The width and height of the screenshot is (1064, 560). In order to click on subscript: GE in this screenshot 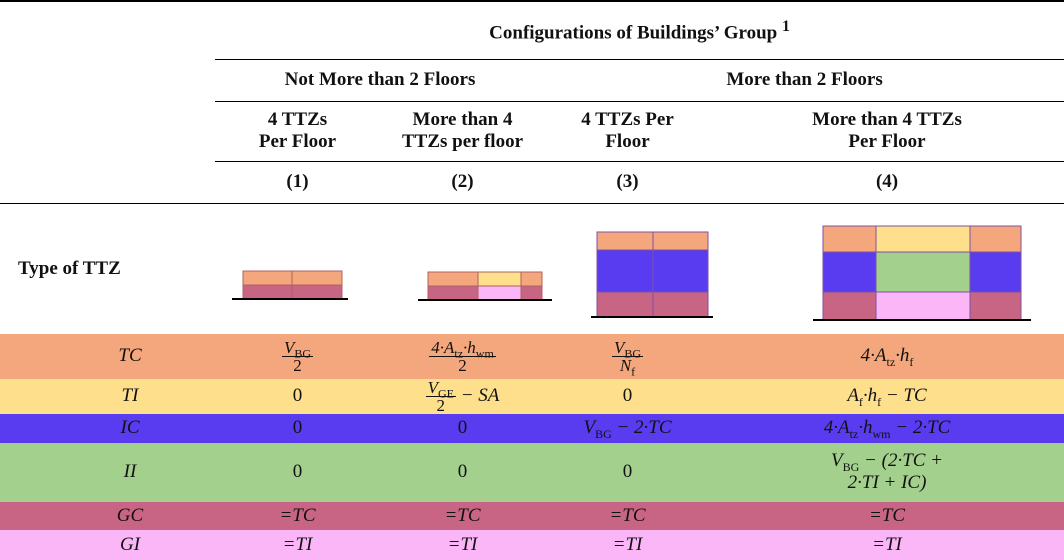, I will do `click(445, 392)`.